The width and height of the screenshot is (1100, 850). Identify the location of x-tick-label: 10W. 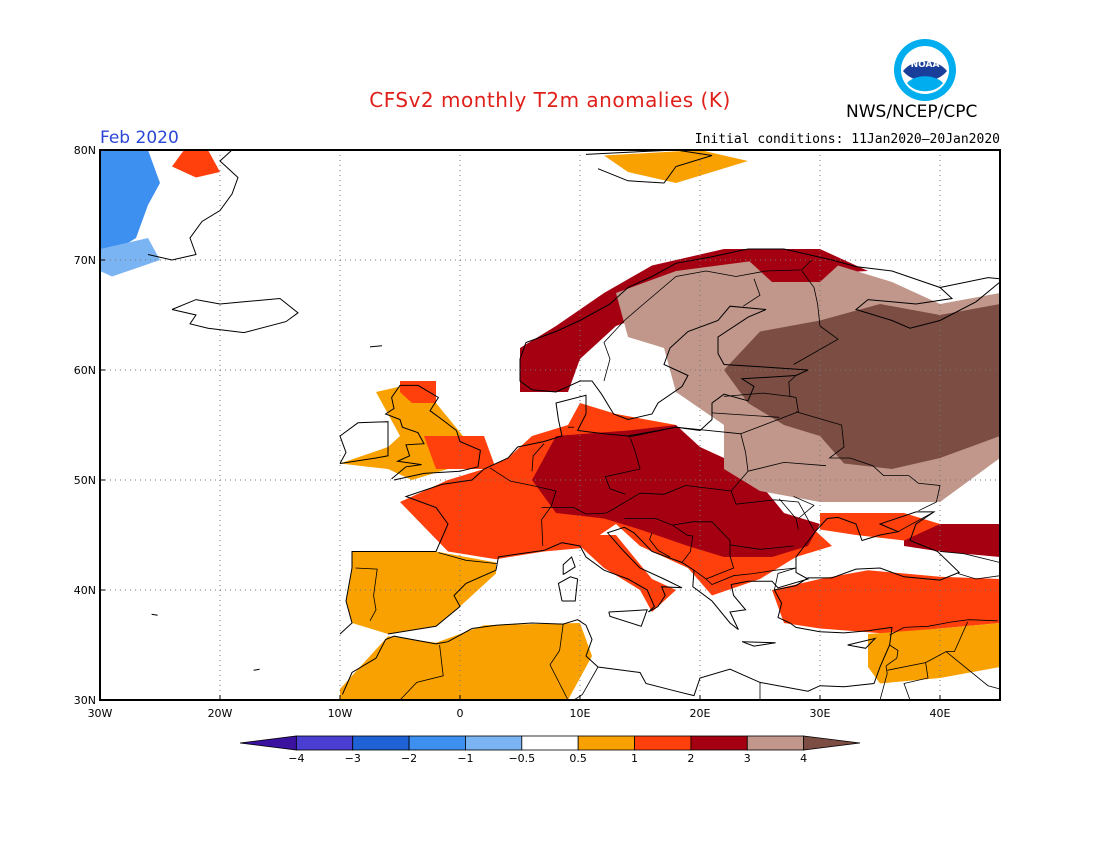
(340, 713).